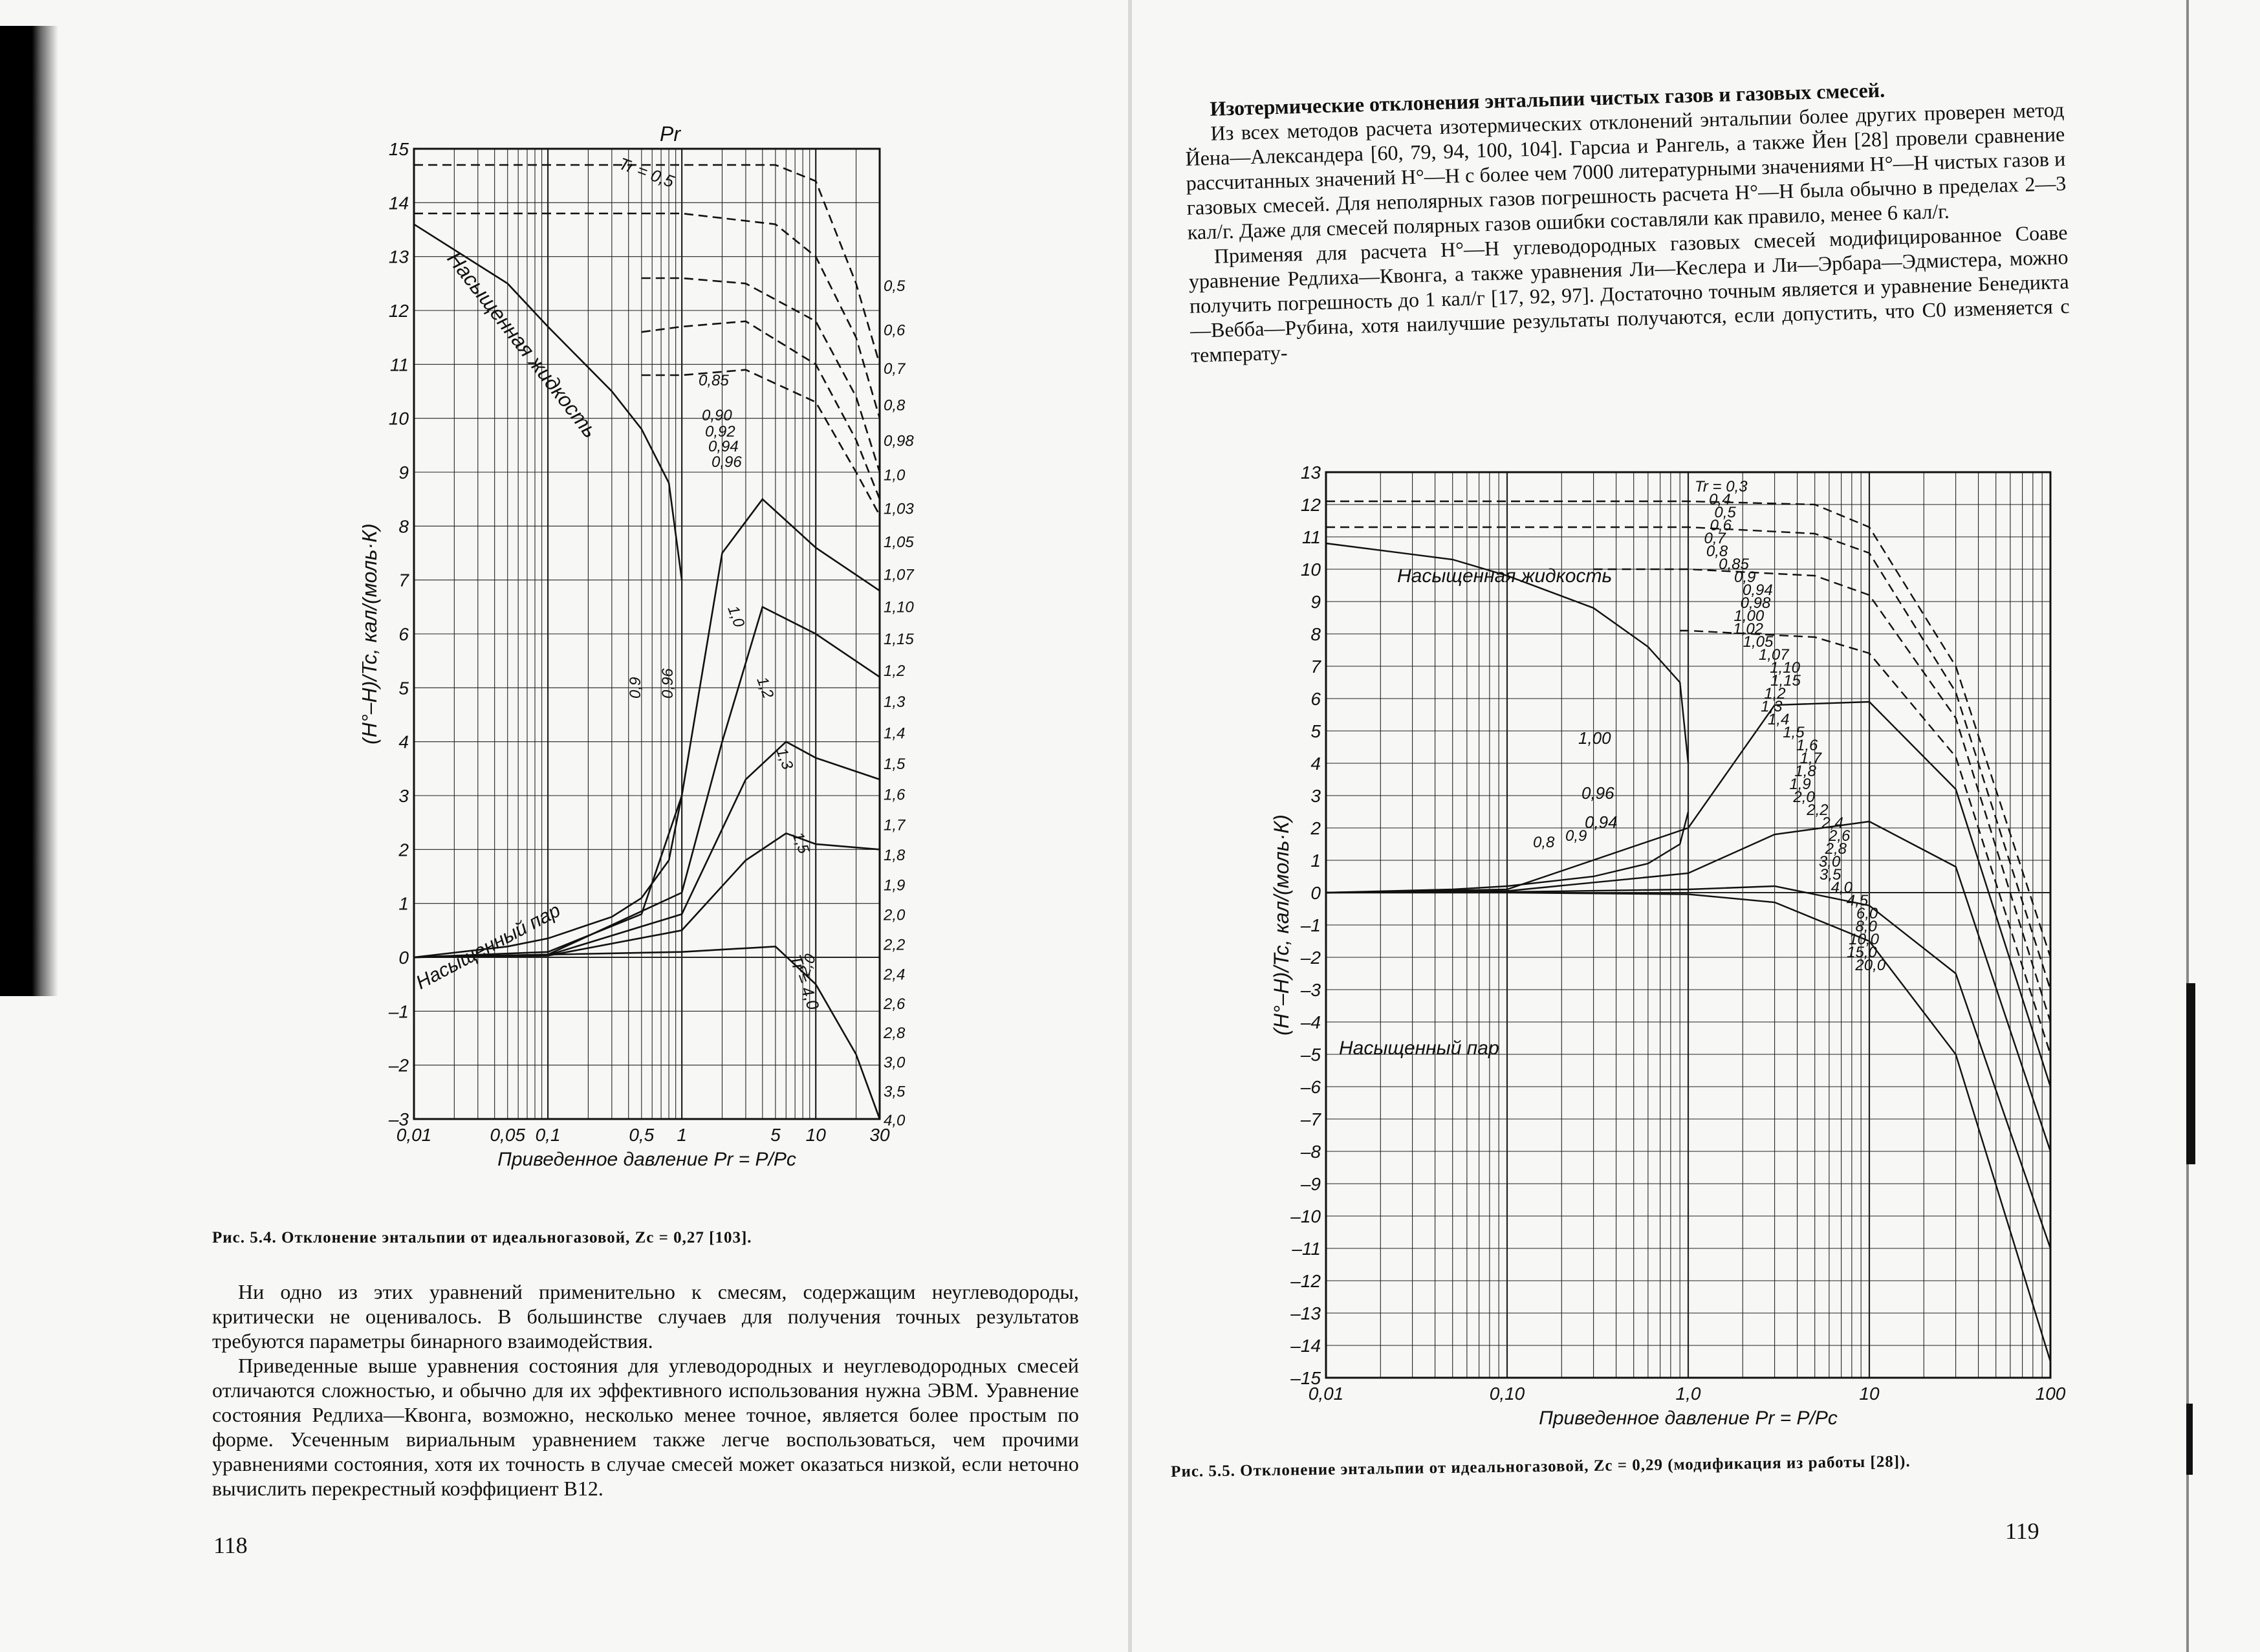 The image size is (2260, 1652). Describe the element at coordinates (1811, 758) in the screenshot. I see `tr-curve-label: 1,7` at that location.